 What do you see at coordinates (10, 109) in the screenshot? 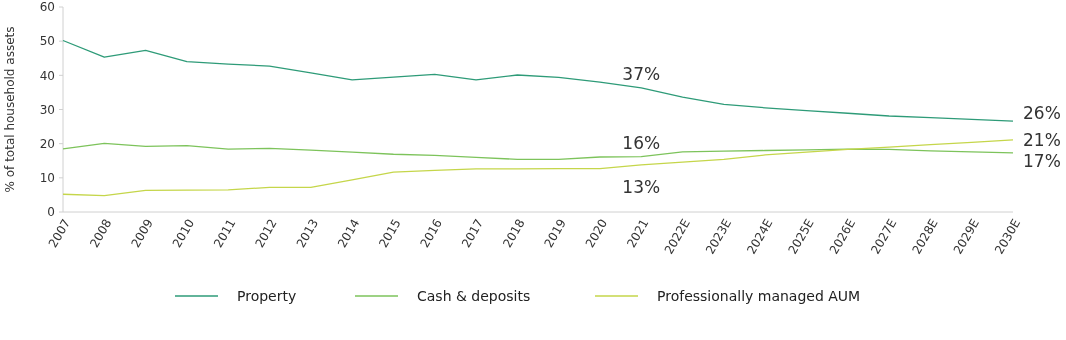
I see `y-axis-title: % of total household assets` at bounding box center [10, 109].